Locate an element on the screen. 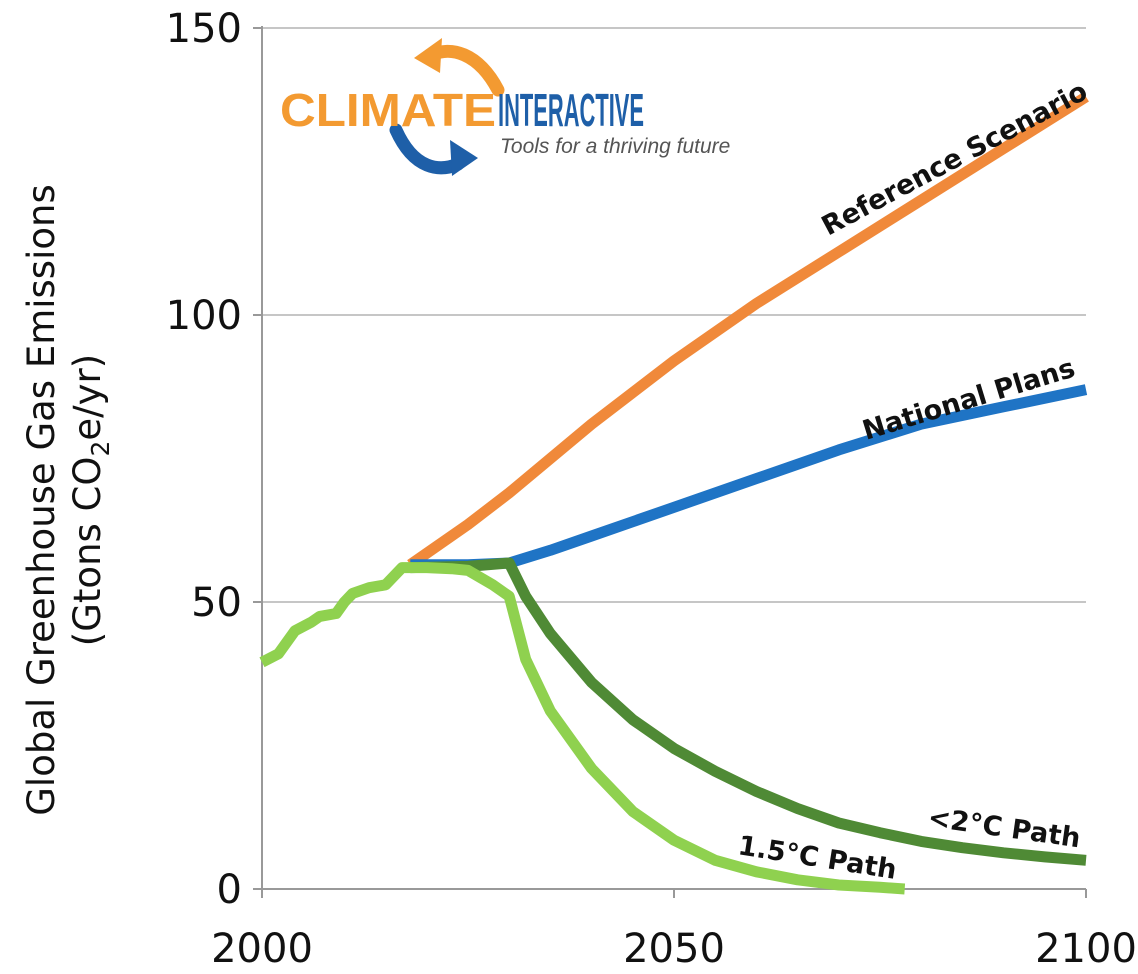  x-tick-label-2050: 2050 is located at coordinates (674, 949).